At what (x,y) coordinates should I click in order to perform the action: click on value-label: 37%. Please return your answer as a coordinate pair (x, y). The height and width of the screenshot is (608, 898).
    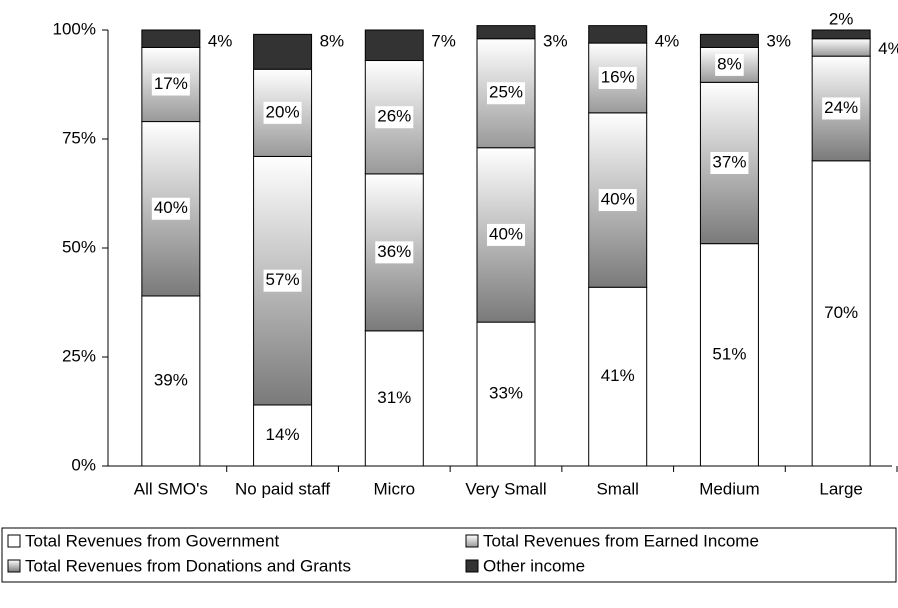
    Looking at the image, I should click on (729, 161).